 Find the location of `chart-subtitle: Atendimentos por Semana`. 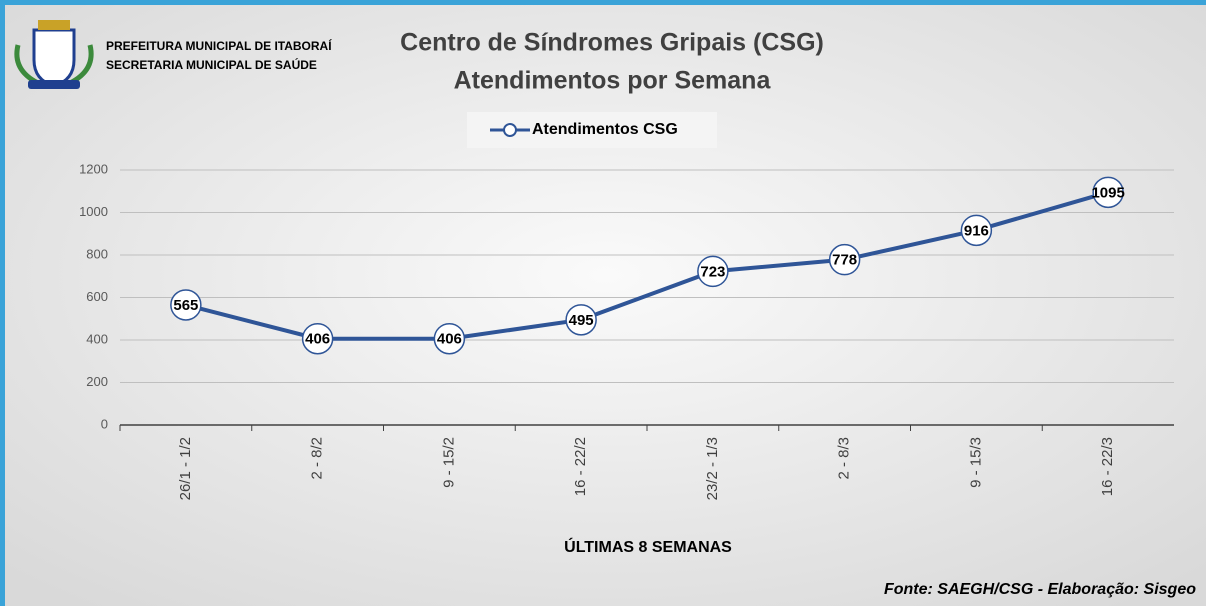

chart-subtitle: Atendimentos por Semana is located at coordinates (613, 81).